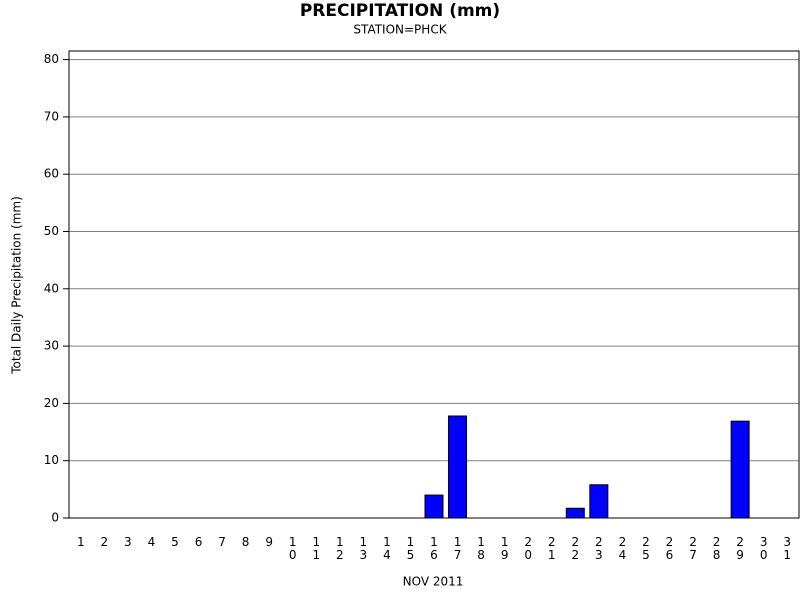 This screenshot has height=600, width=800. Describe the element at coordinates (51, 288) in the screenshot. I see `y-tick-label: 40` at that location.